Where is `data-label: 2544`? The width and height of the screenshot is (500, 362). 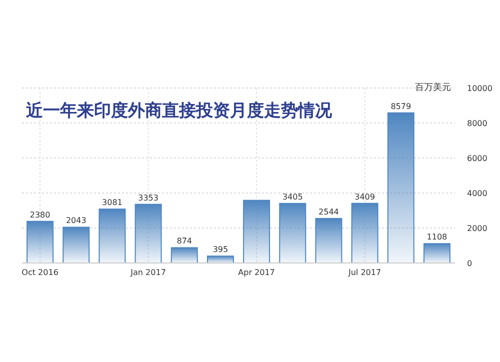
data-label: 2544 is located at coordinates (328, 211).